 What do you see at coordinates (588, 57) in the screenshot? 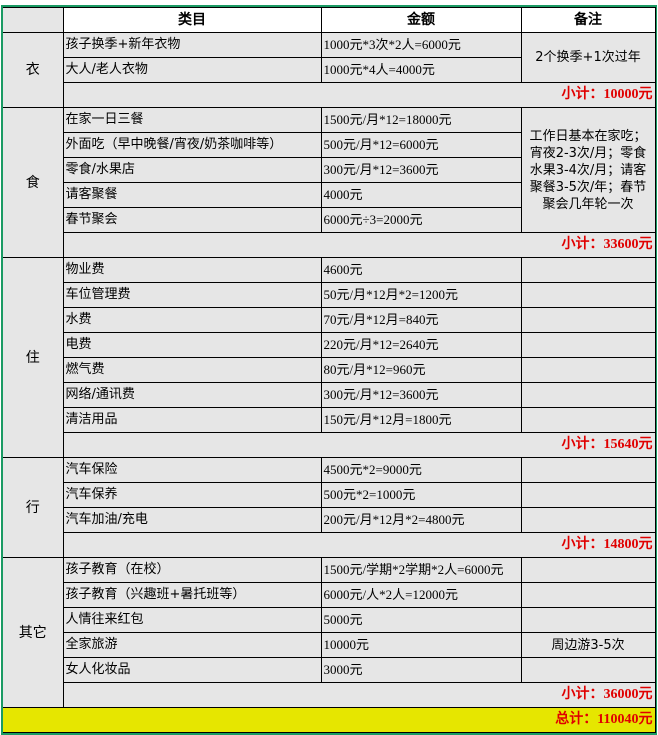
I see `note-cell: 2个换季+1次过年` at bounding box center [588, 57].